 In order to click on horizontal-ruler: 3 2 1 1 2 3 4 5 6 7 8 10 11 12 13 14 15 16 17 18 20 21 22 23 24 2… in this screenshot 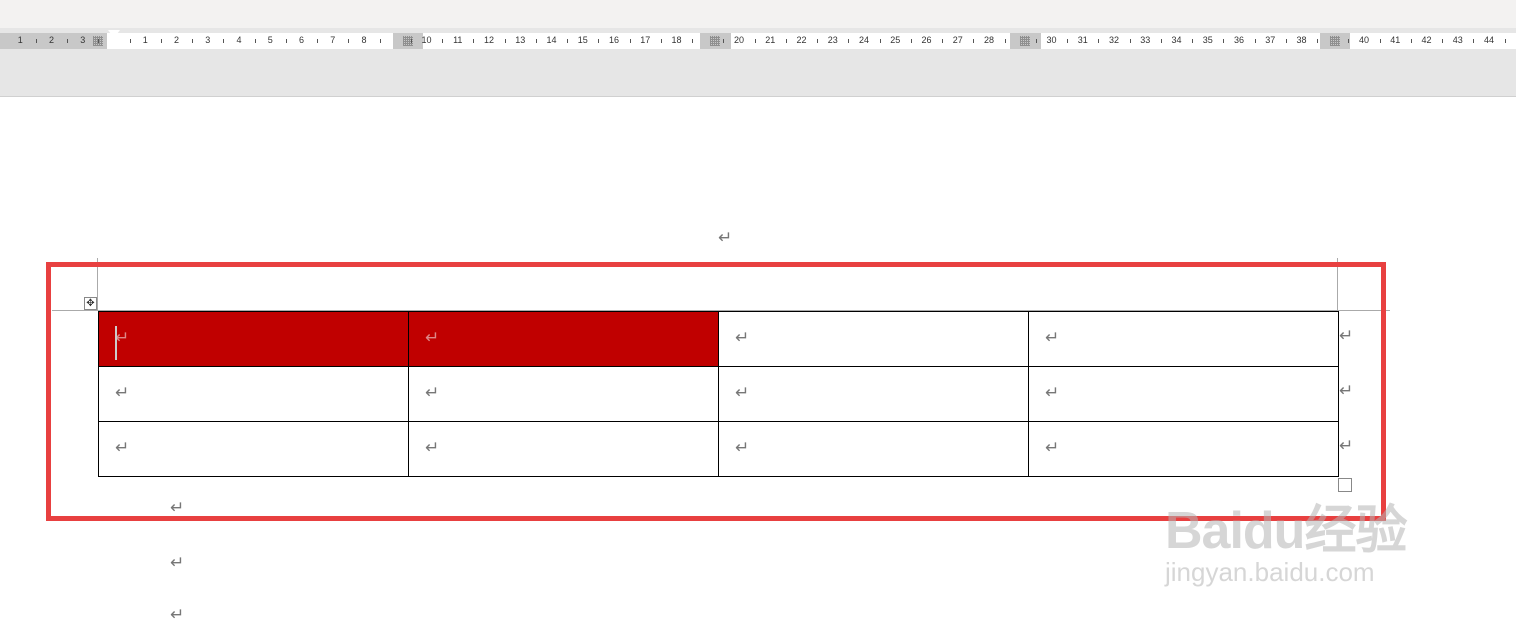, I will do `click(758, 39)`.